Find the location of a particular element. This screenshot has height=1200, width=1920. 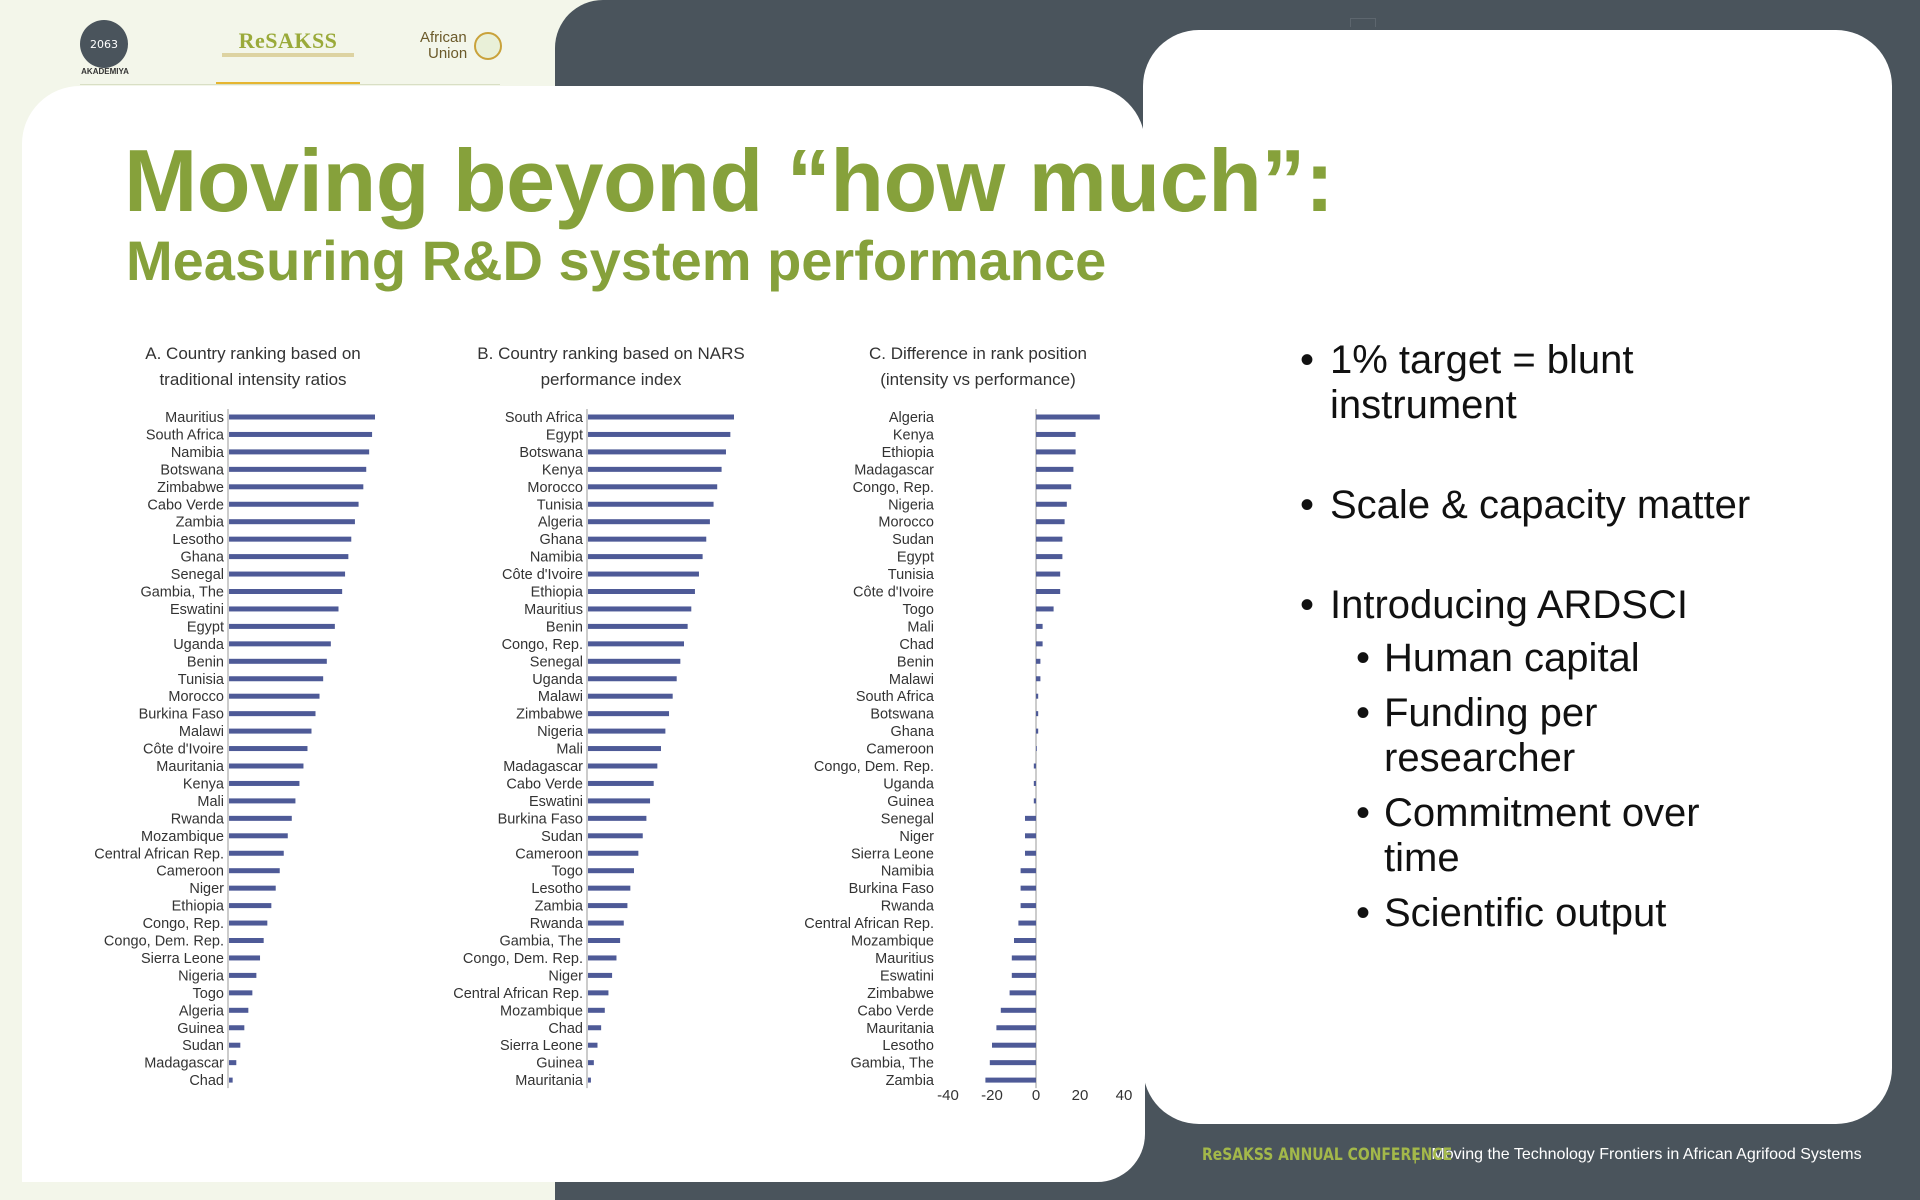

resakss-logo: ReSAKSS is located at coordinates (288, 40).